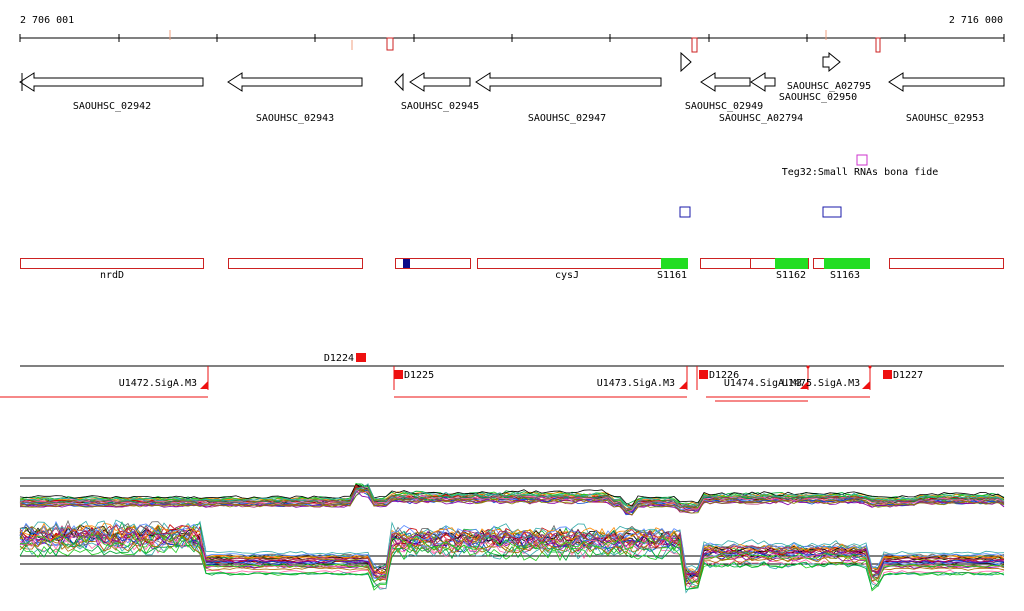 This screenshot has height=611, width=1024. What do you see at coordinates (582, 263) in the screenshot?
I see `annotation-cysJ` at bounding box center [582, 263].